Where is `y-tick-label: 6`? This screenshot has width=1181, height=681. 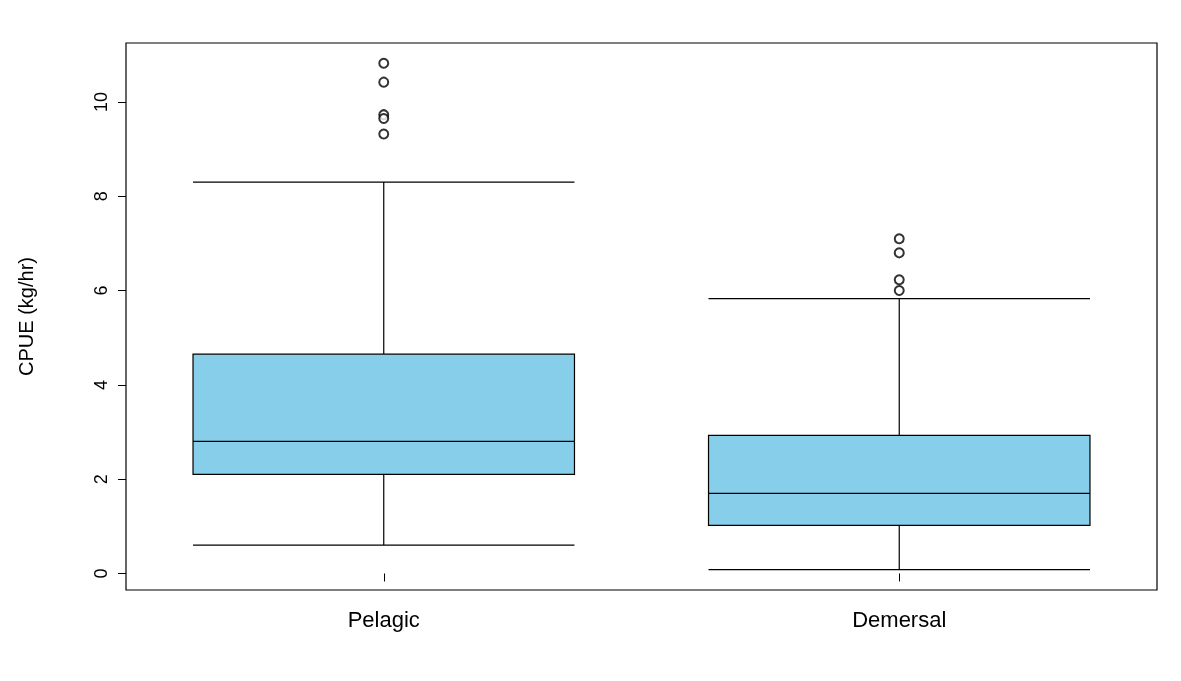 y-tick-label: 6 is located at coordinates (101, 290).